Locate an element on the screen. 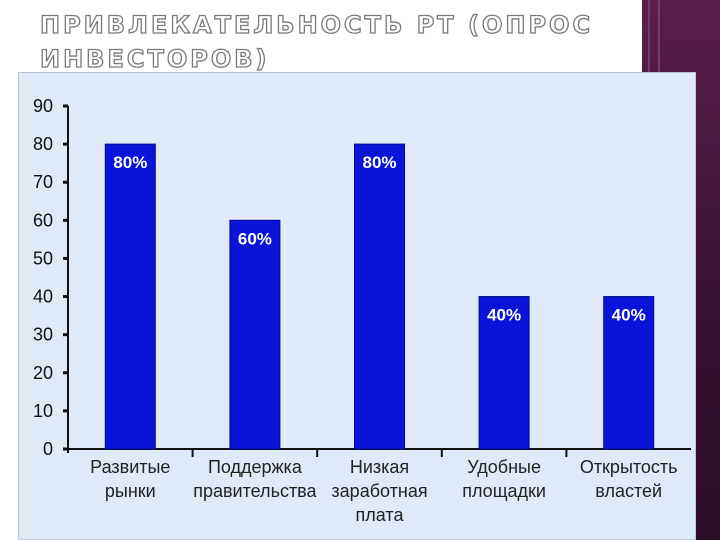  x-tick-label: Поддержка is located at coordinates (255, 467).